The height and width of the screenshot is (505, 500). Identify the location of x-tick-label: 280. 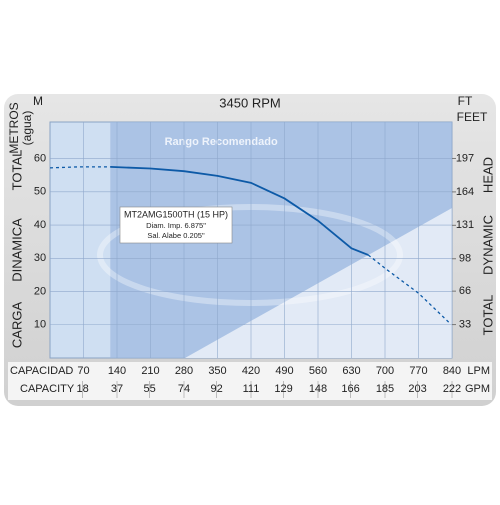
(184, 371).